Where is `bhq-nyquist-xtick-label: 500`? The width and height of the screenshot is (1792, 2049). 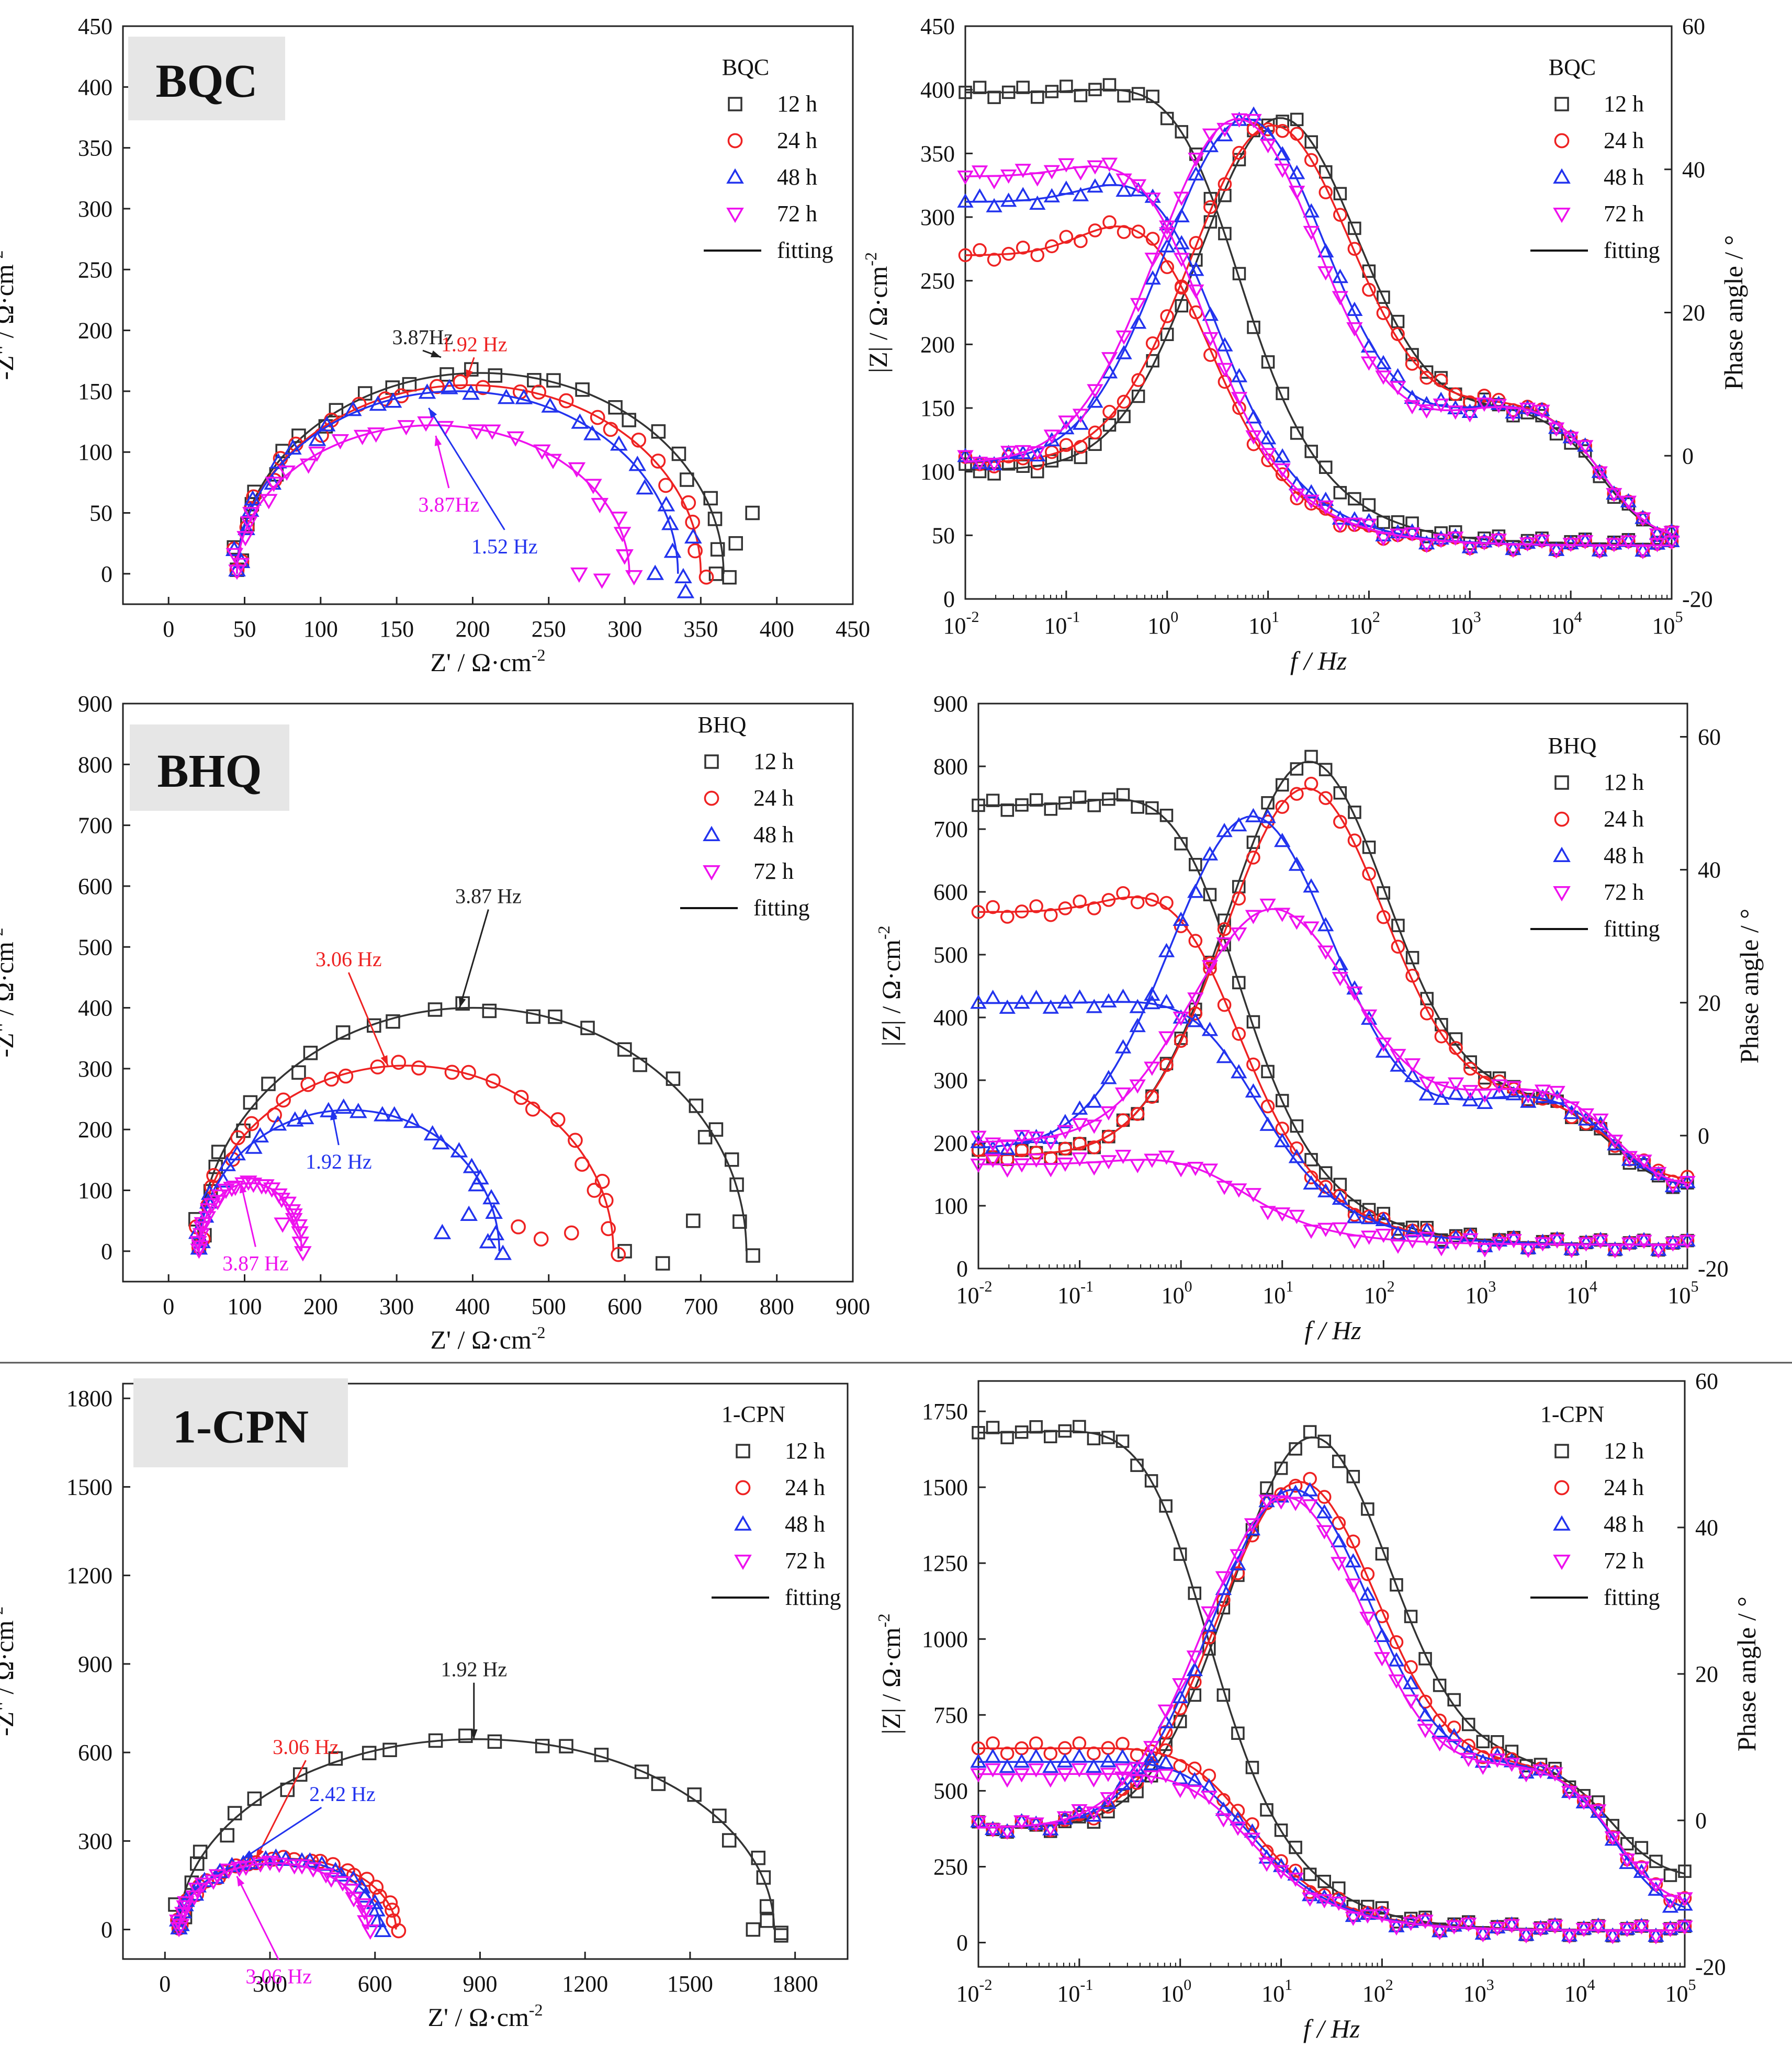 bhq-nyquist-xtick-label: 500 is located at coordinates (549, 1306).